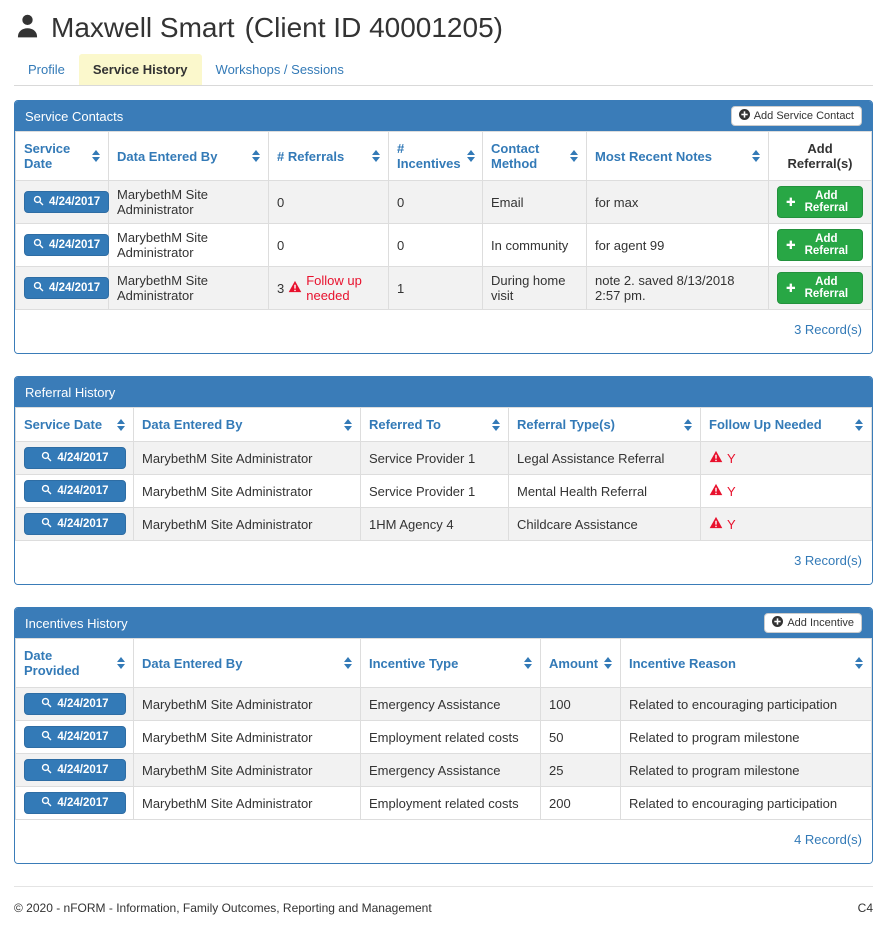  I want to click on contact-method-cell: In community, so click(534, 245).